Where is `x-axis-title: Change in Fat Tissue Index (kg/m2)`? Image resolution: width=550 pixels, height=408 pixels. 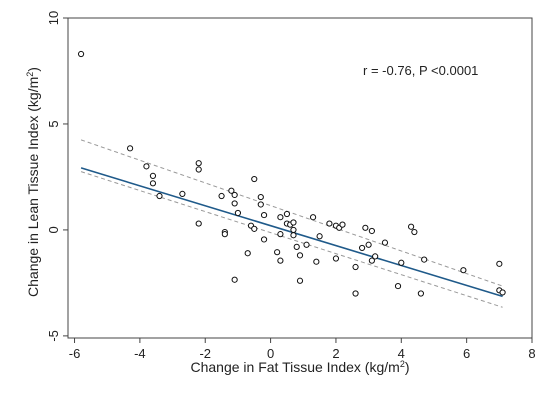 x-axis-title: Change in Fat Tissue Index (kg/m2) is located at coordinates (299, 367).